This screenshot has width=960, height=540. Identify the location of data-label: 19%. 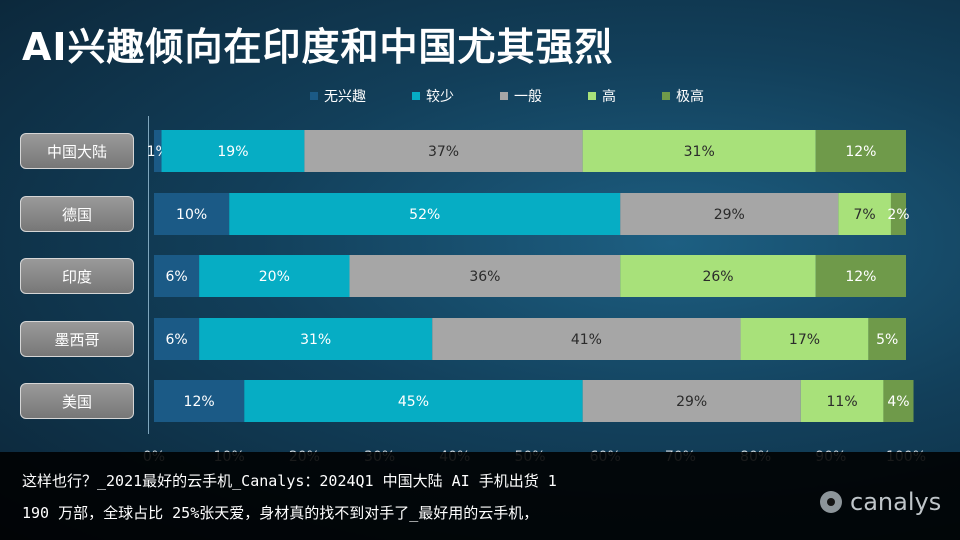
(232, 152).